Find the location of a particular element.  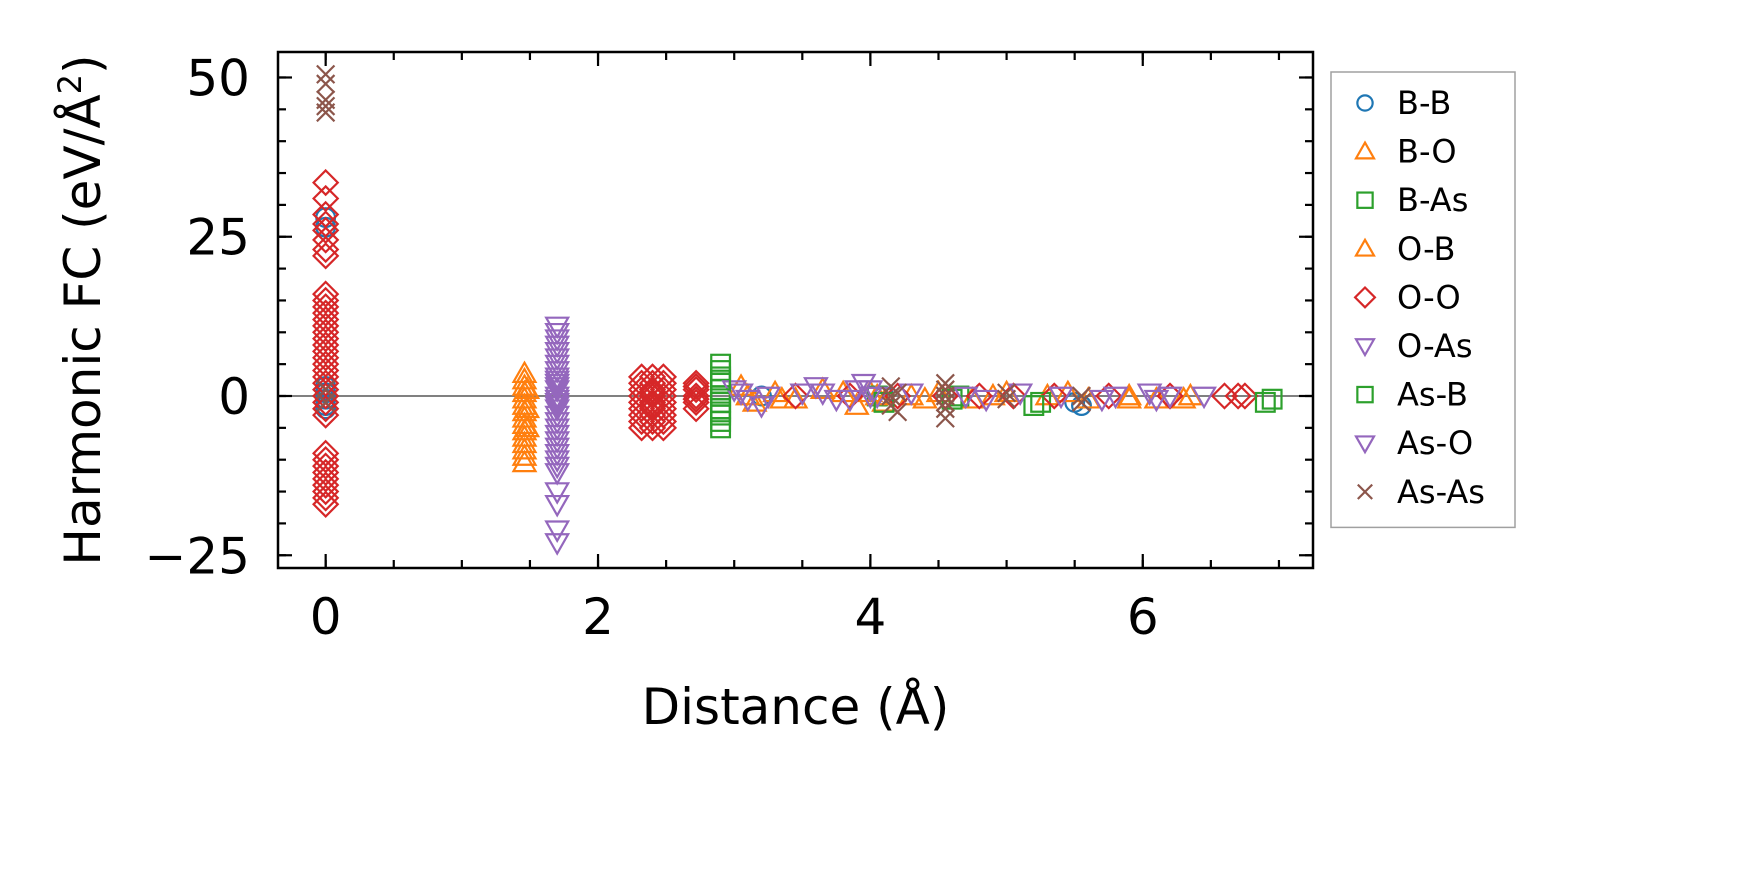

legend-label: B-O is located at coordinates (1427, 152).